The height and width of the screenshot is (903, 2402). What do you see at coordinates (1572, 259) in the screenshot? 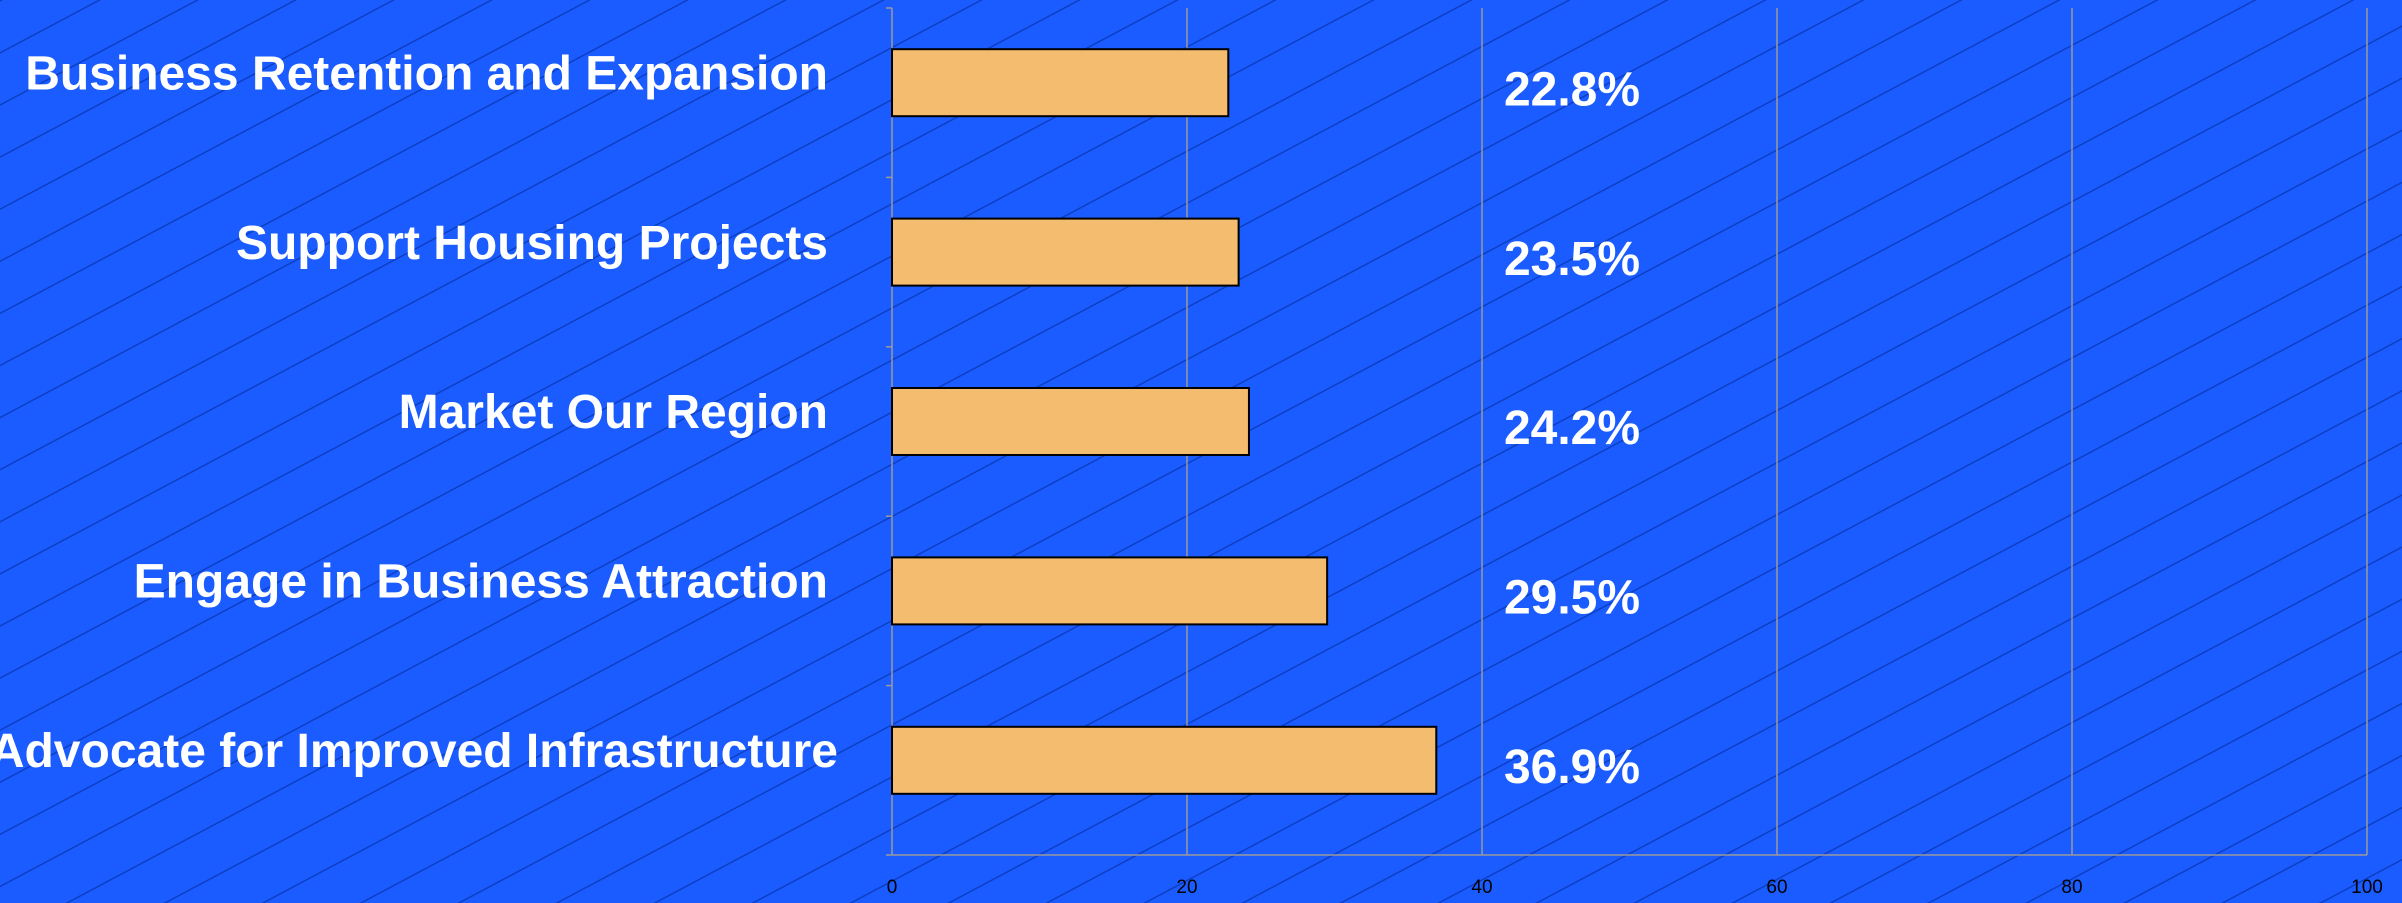
I see `value-label: 23.5%` at bounding box center [1572, 259].